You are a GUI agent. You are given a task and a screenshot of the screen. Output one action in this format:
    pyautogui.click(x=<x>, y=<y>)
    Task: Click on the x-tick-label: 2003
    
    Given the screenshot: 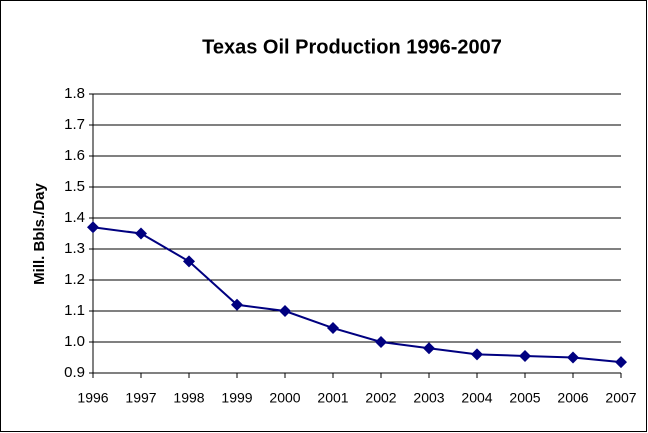 What is the action you would take?
    pyautogui.click(x=428, y=398)
    